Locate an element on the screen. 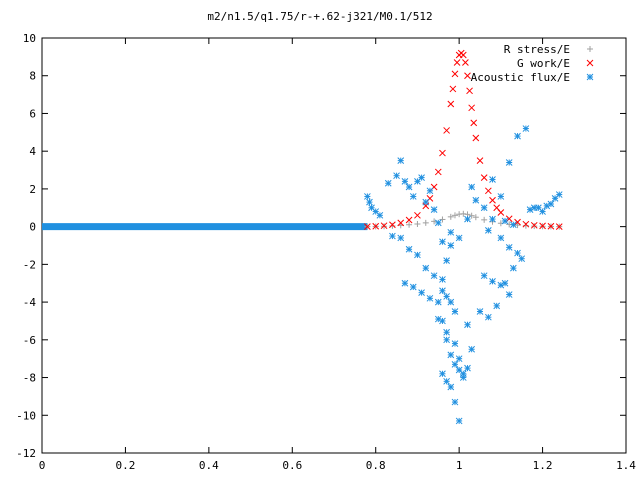 The width and height of the screenshot is (640, 480). y-tick-label: 8 is located at coordinates (32, 76).